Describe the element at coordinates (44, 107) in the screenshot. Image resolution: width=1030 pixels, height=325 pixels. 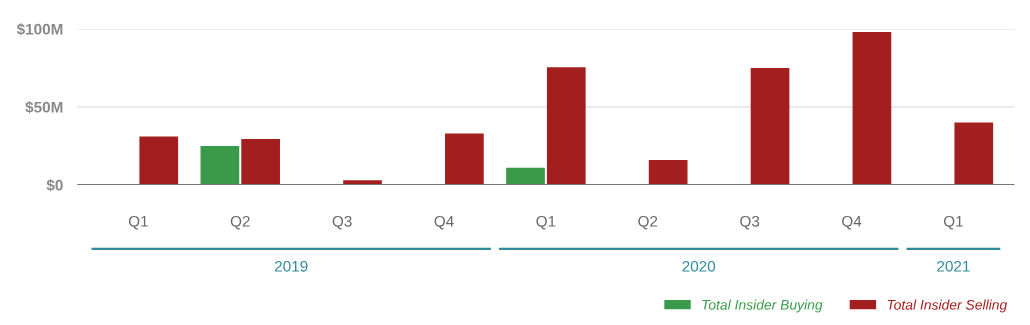
I see `y-tick-label: $50M` at that location.